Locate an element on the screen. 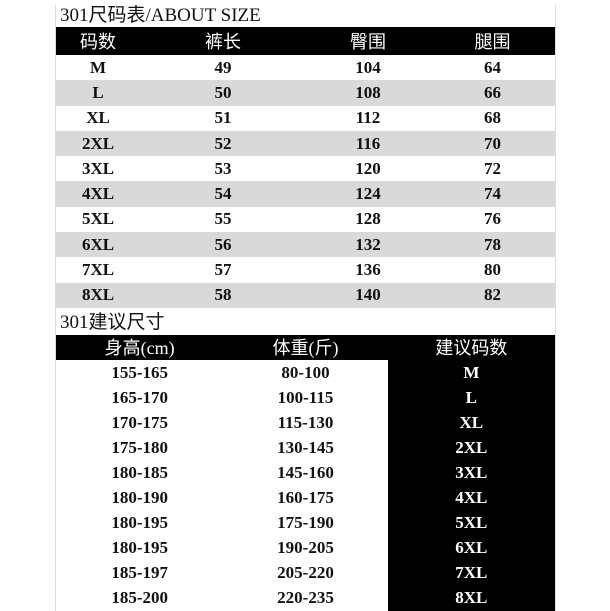 This screenshot has width=610, height=611. header-cell: 体重(斤) is located at coordinates (305, 348).